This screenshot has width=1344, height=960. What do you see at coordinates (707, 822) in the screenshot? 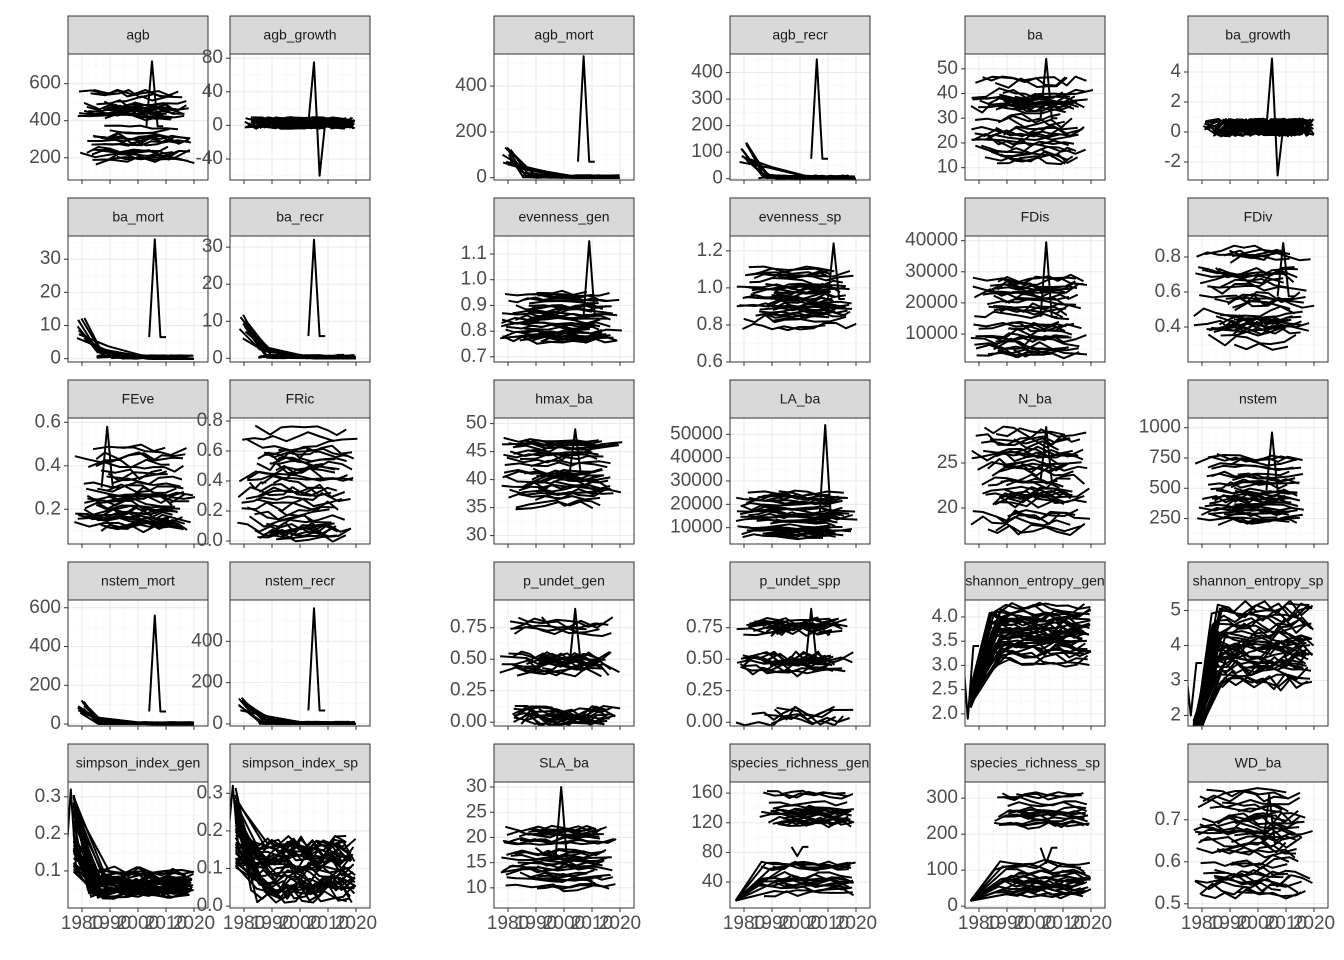
I see `y-tick-label: 120` at bounding box center [707, 822].